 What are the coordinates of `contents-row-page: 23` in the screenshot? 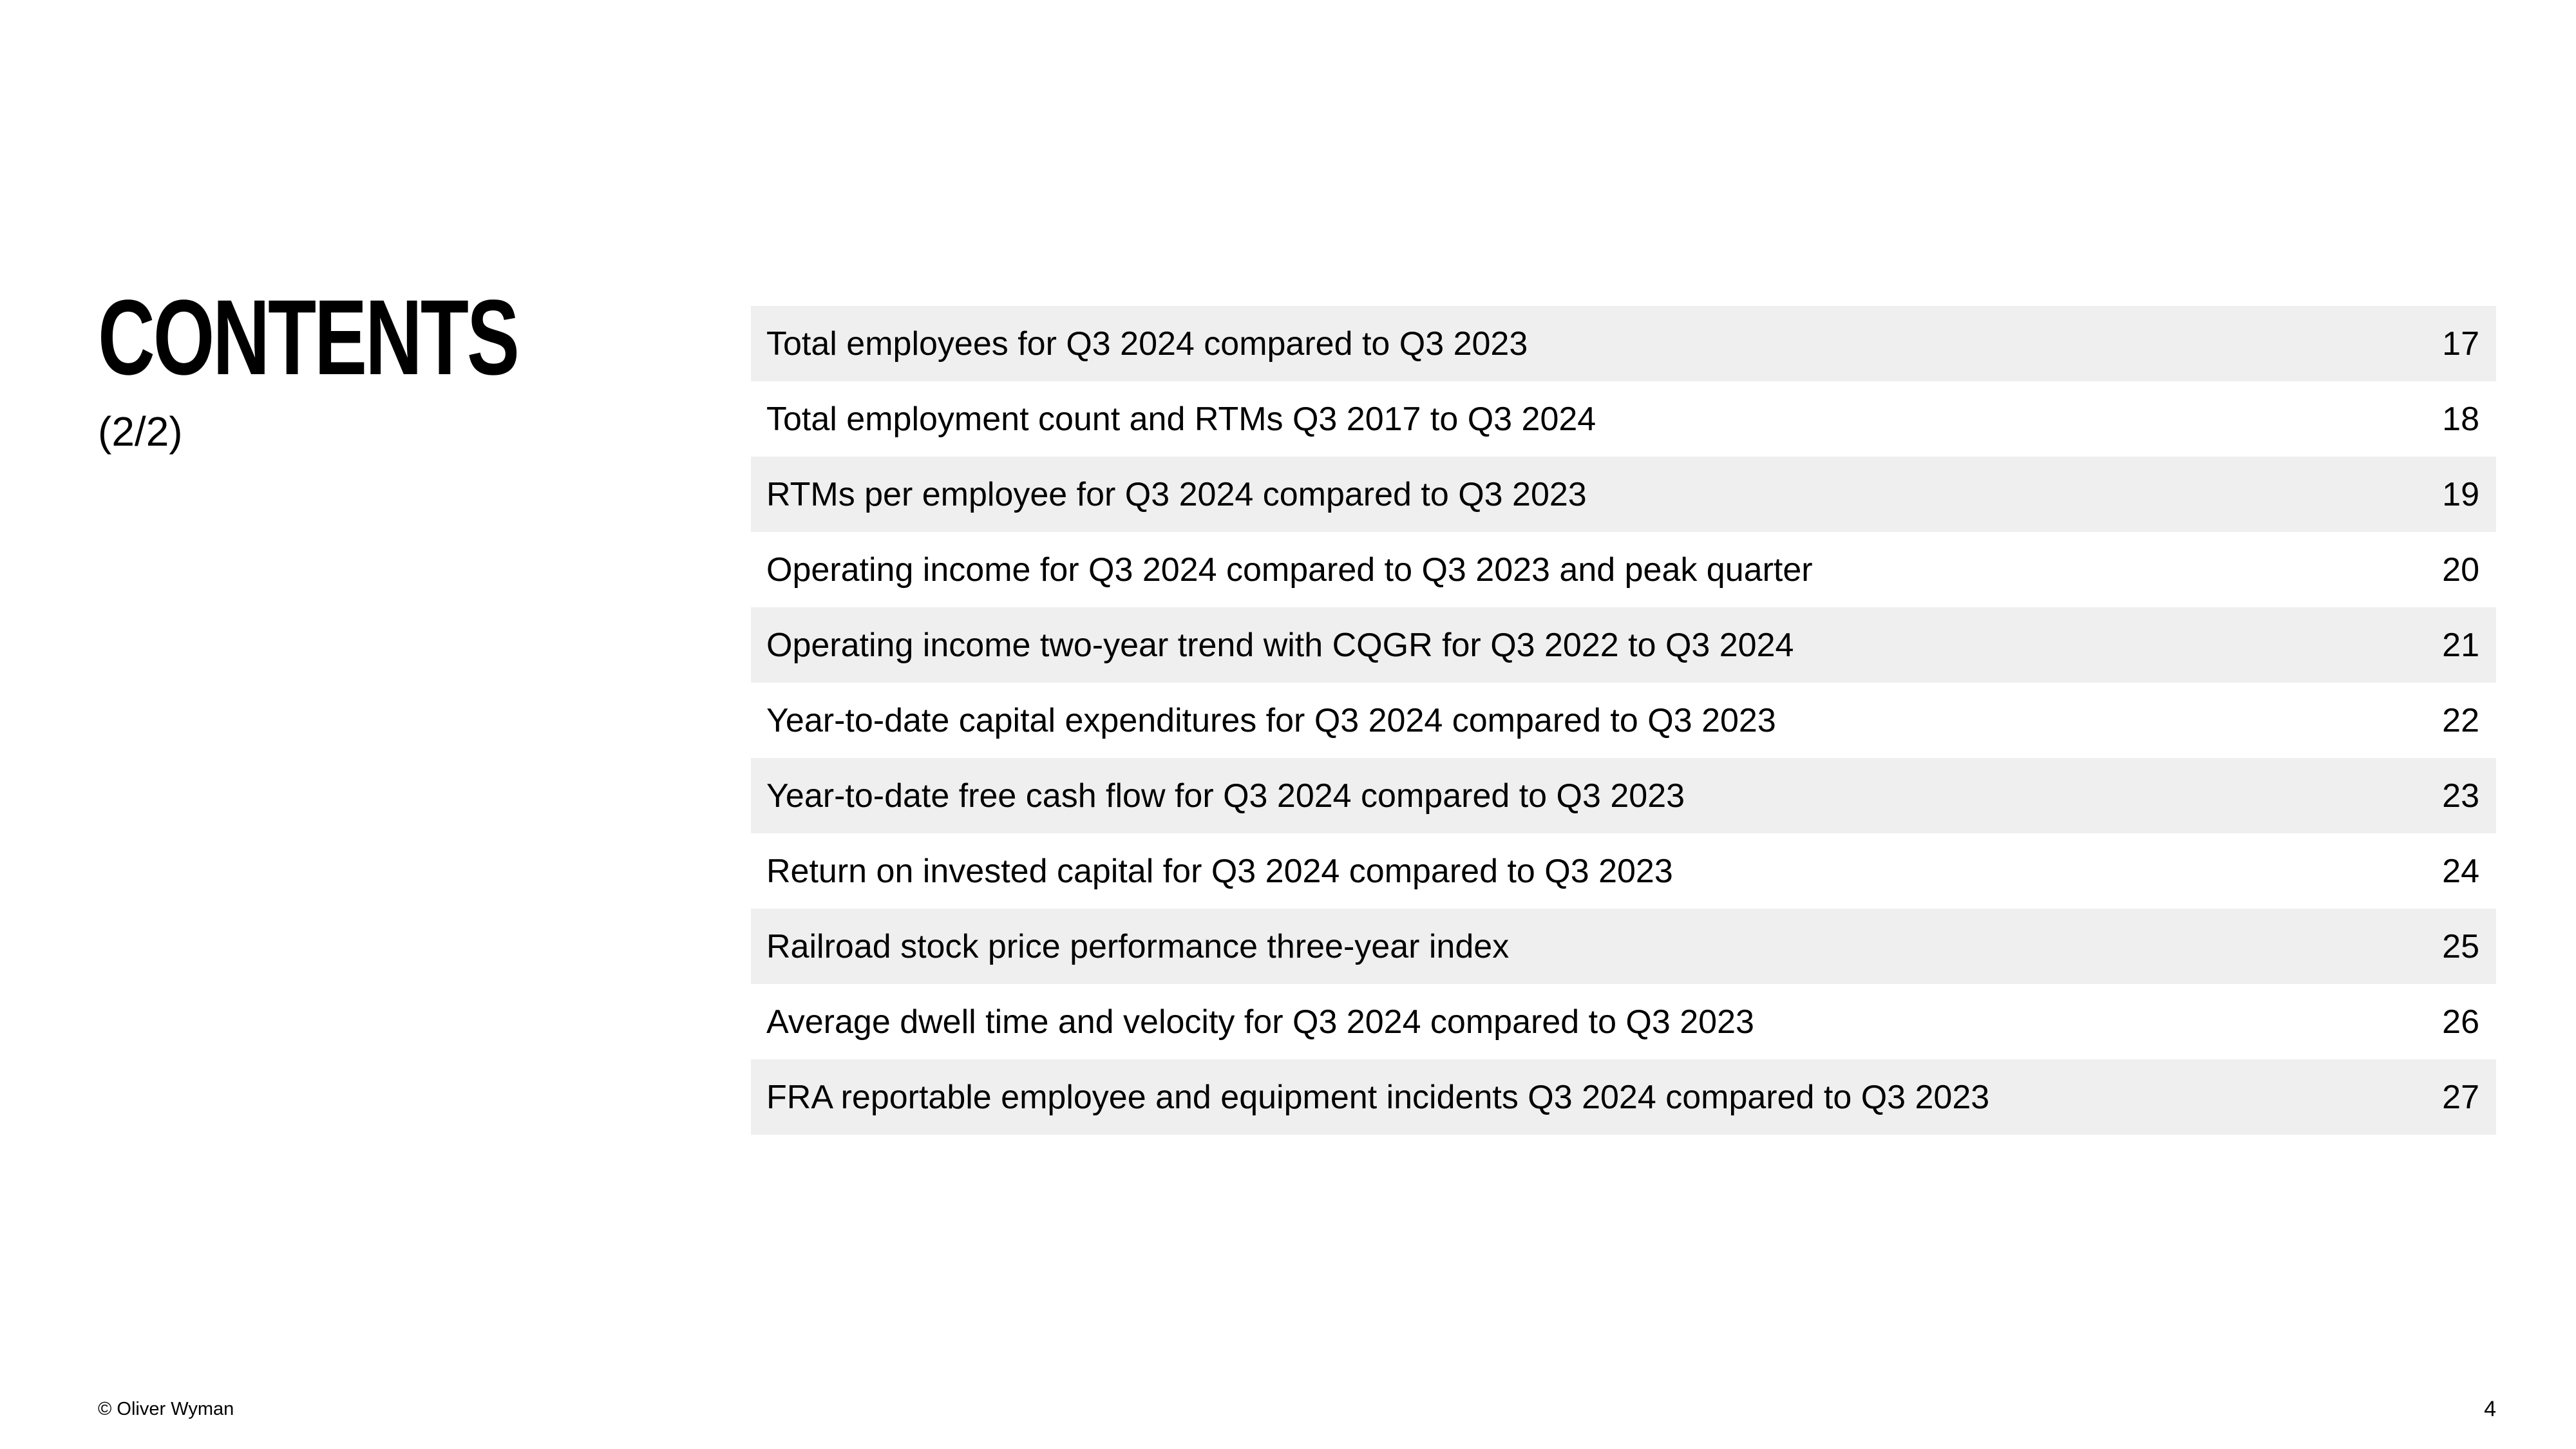 It's located at (2460, 796).